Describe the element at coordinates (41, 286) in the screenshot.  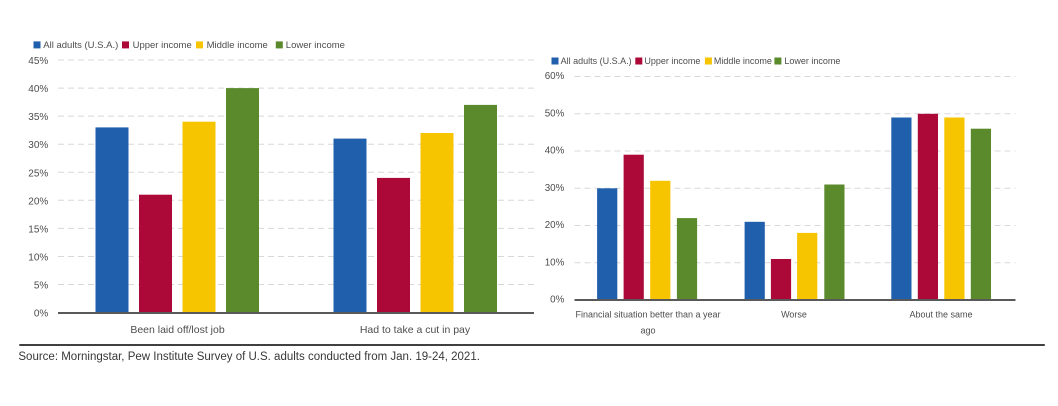
I see `svg-text: 5%` at that location.